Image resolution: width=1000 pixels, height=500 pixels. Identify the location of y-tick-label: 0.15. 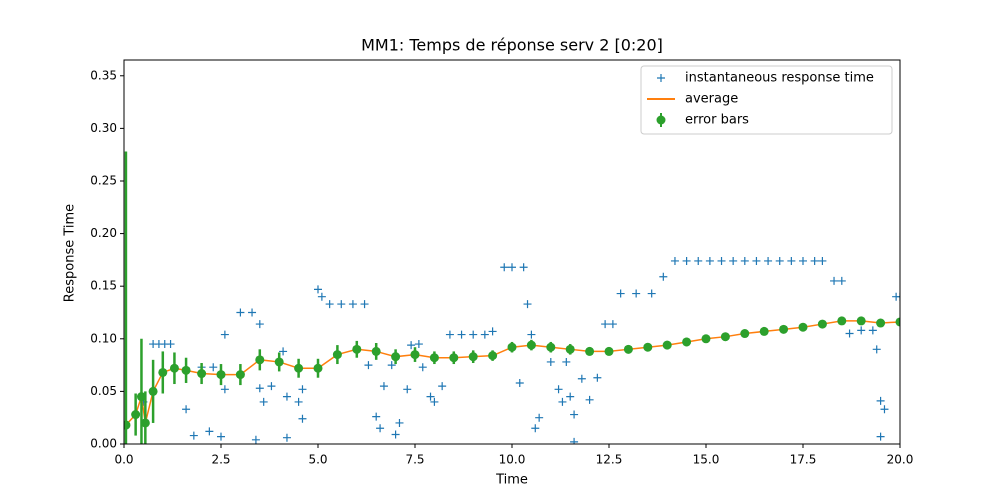
(103, 286).